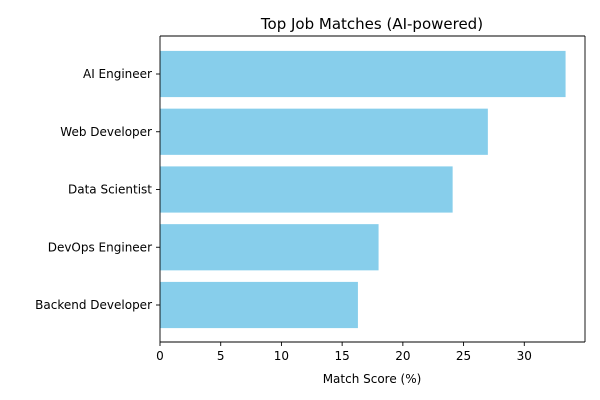 The height and width of the screenshot is (400, 600). Describe the element at coordinates (221, 356) in the screenshot. I see `x-tick-label: 5` at that location.